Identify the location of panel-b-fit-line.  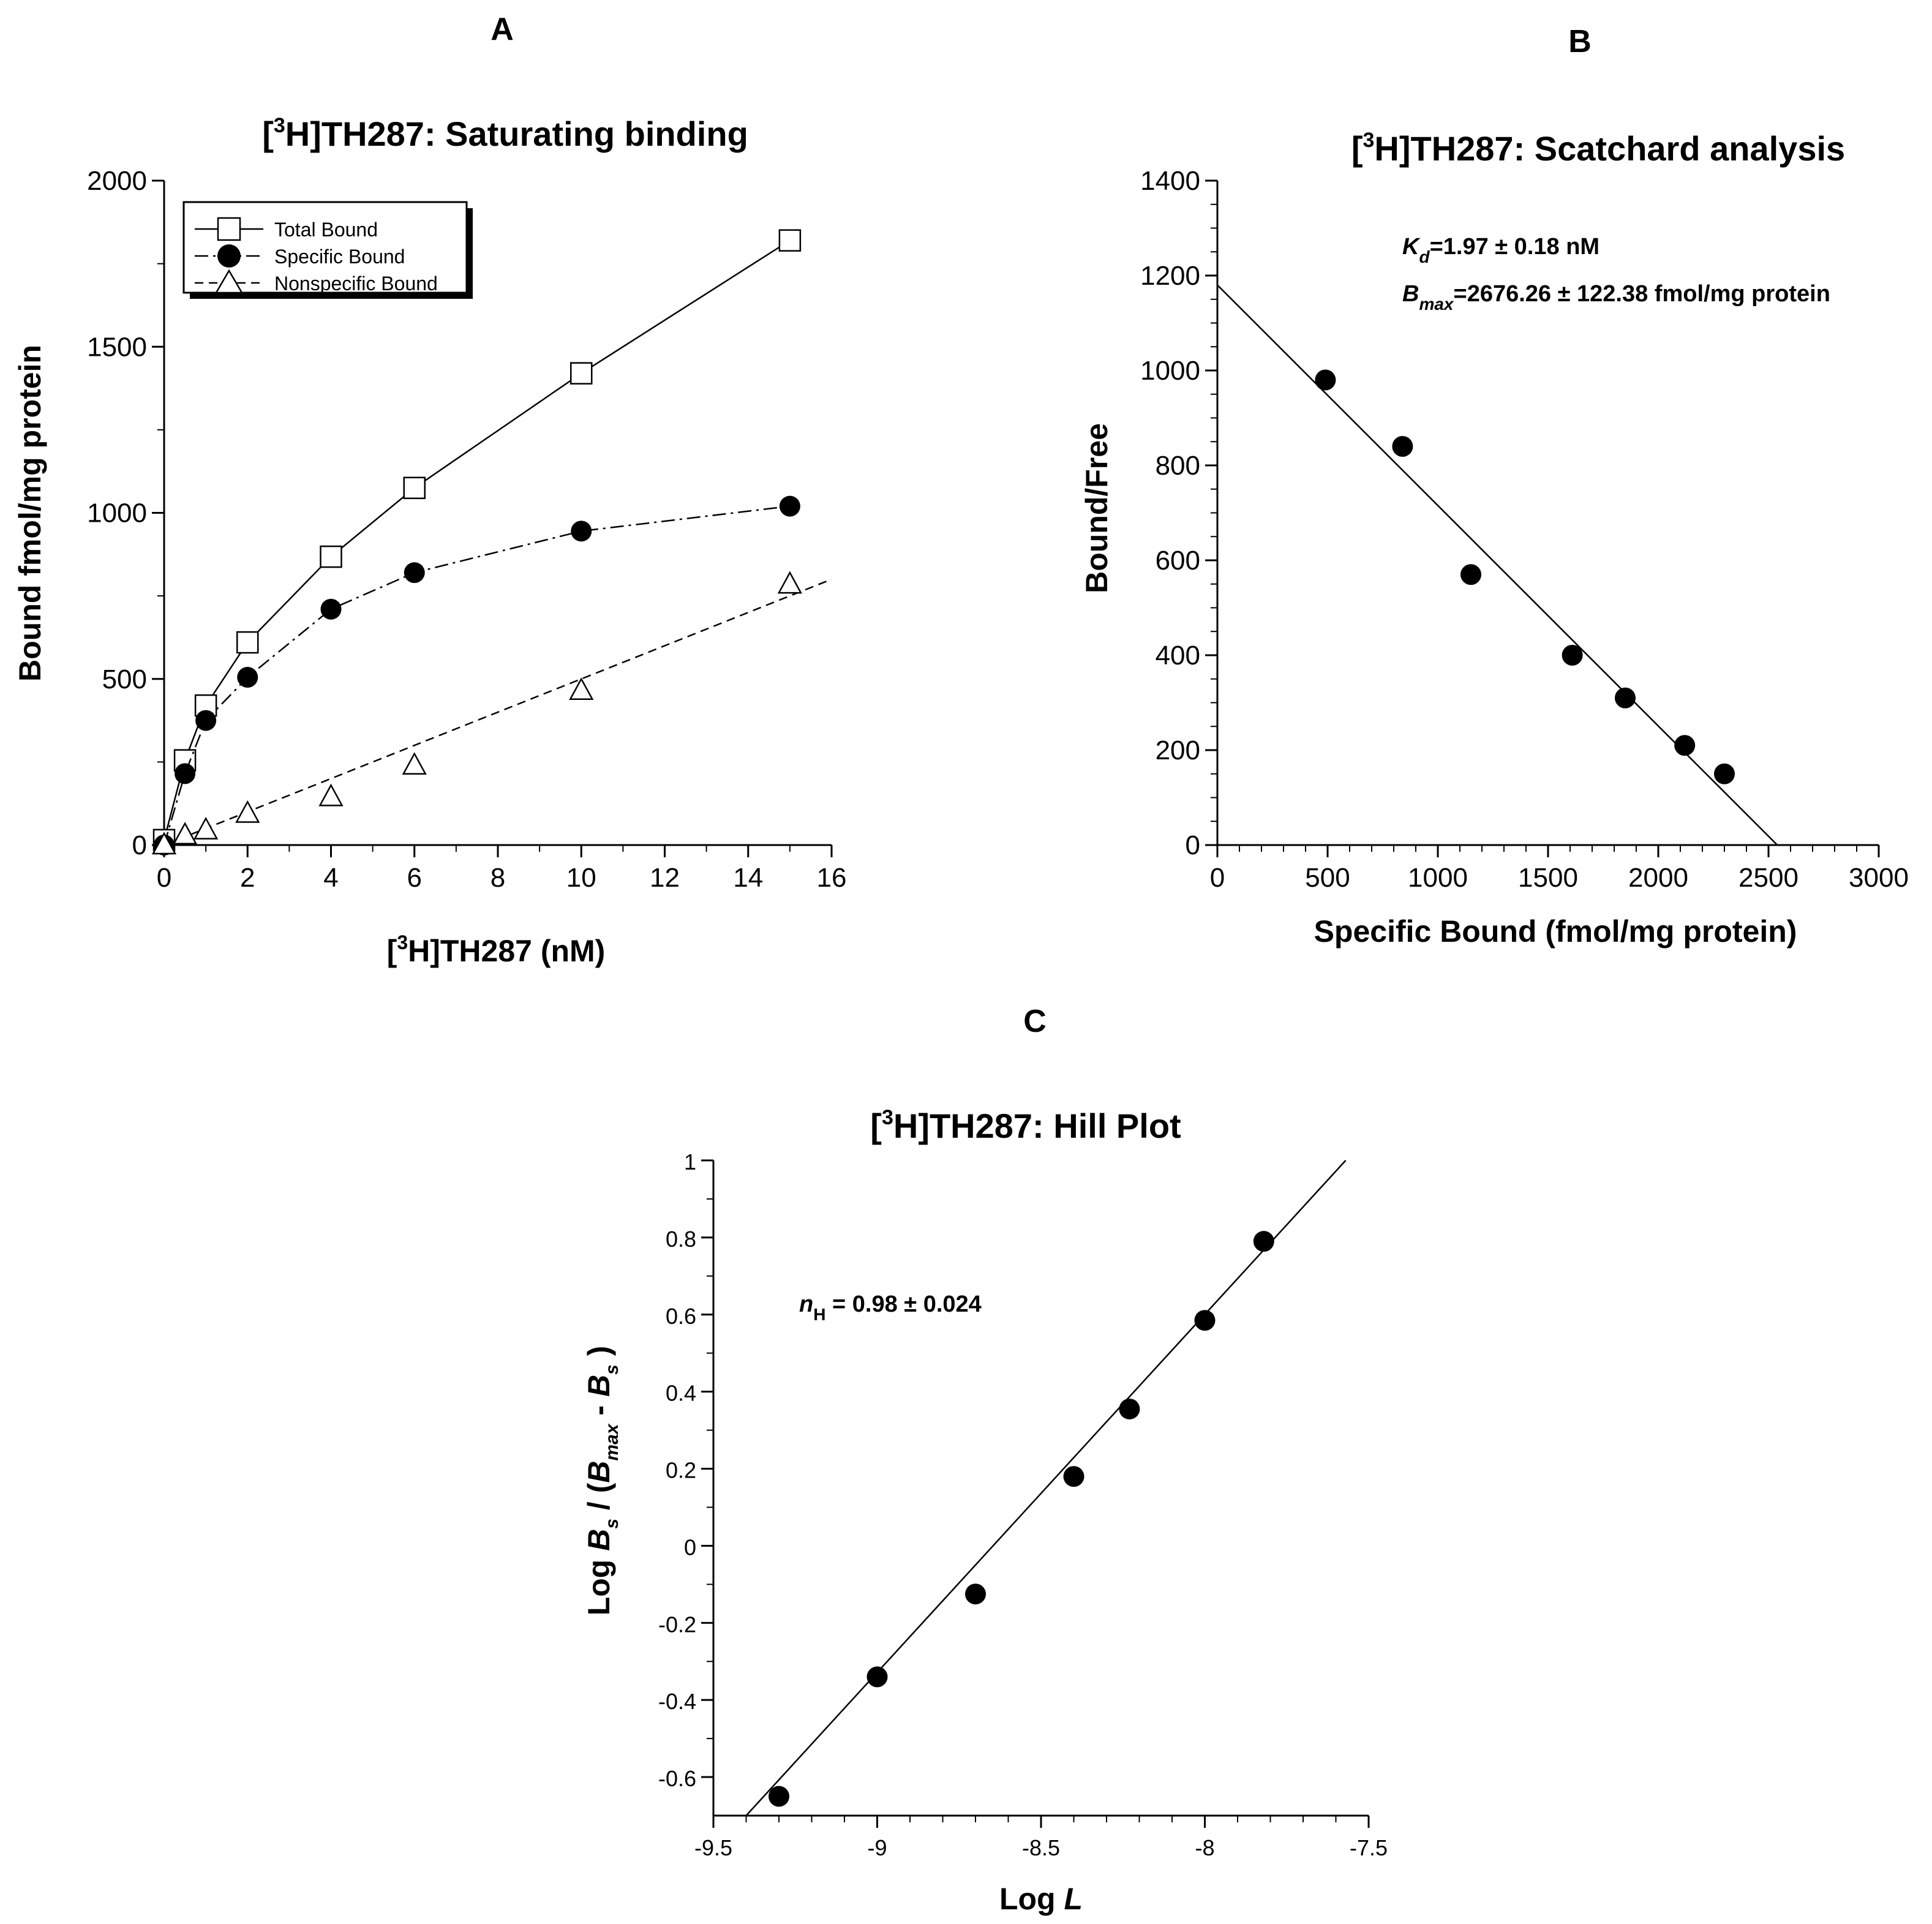
(1497, 565).